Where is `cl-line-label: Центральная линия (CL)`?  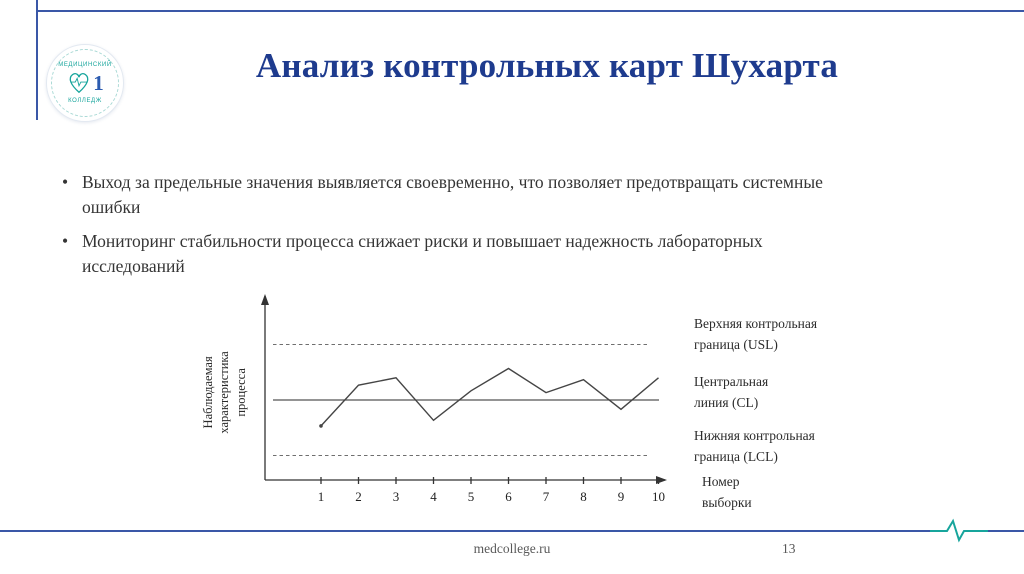
cl-line-label: Центральная линия (CL) is located at coordinates (731, 392).